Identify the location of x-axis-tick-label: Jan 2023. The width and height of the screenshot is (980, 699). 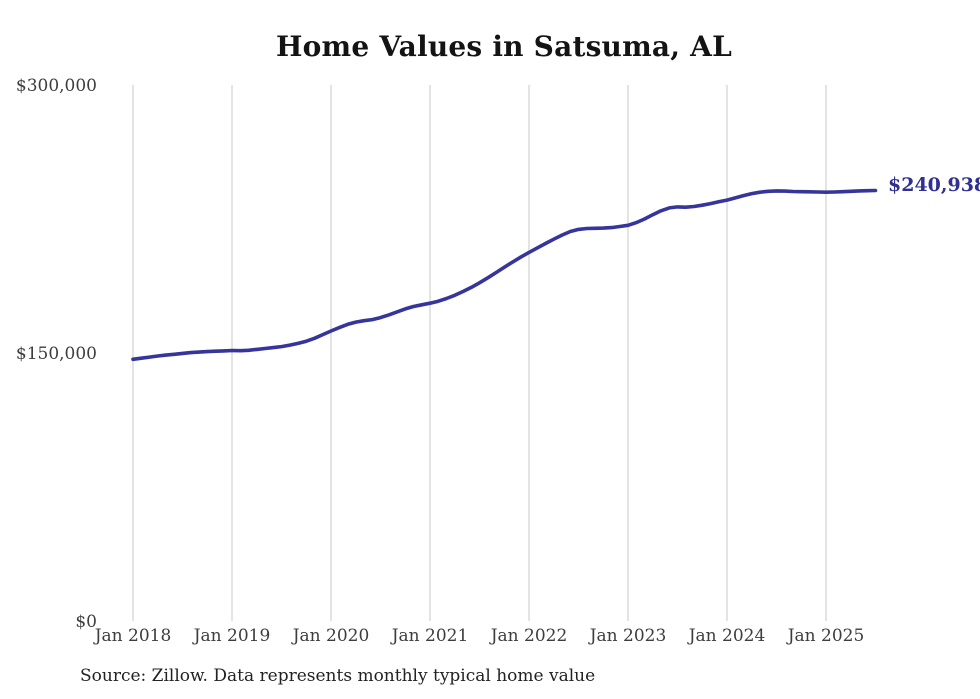
(627, 636).